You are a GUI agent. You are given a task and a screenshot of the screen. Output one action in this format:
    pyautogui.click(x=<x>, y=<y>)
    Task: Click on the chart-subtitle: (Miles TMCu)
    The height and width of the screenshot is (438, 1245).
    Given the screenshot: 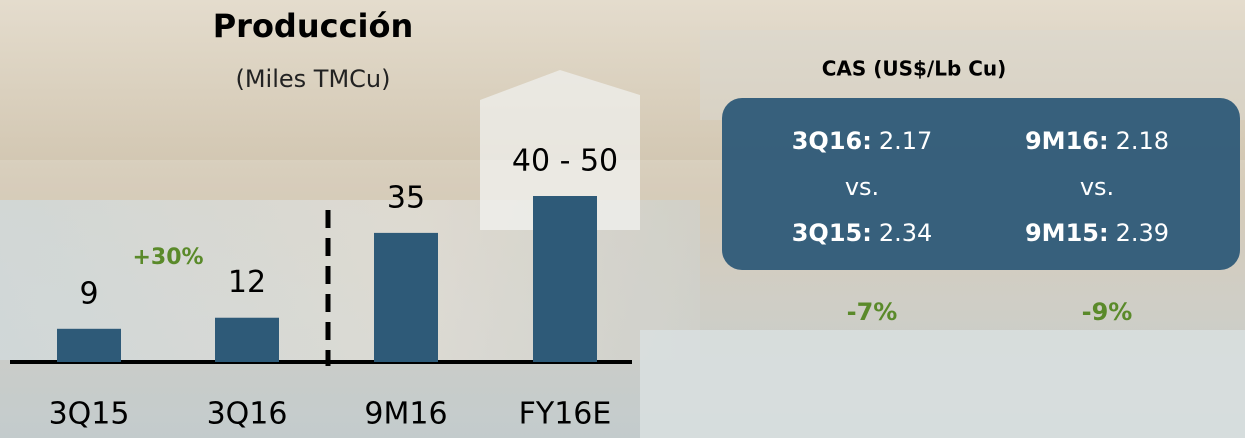 What is the action you would take?
    pyautogui.click(x=312, y=79)
    